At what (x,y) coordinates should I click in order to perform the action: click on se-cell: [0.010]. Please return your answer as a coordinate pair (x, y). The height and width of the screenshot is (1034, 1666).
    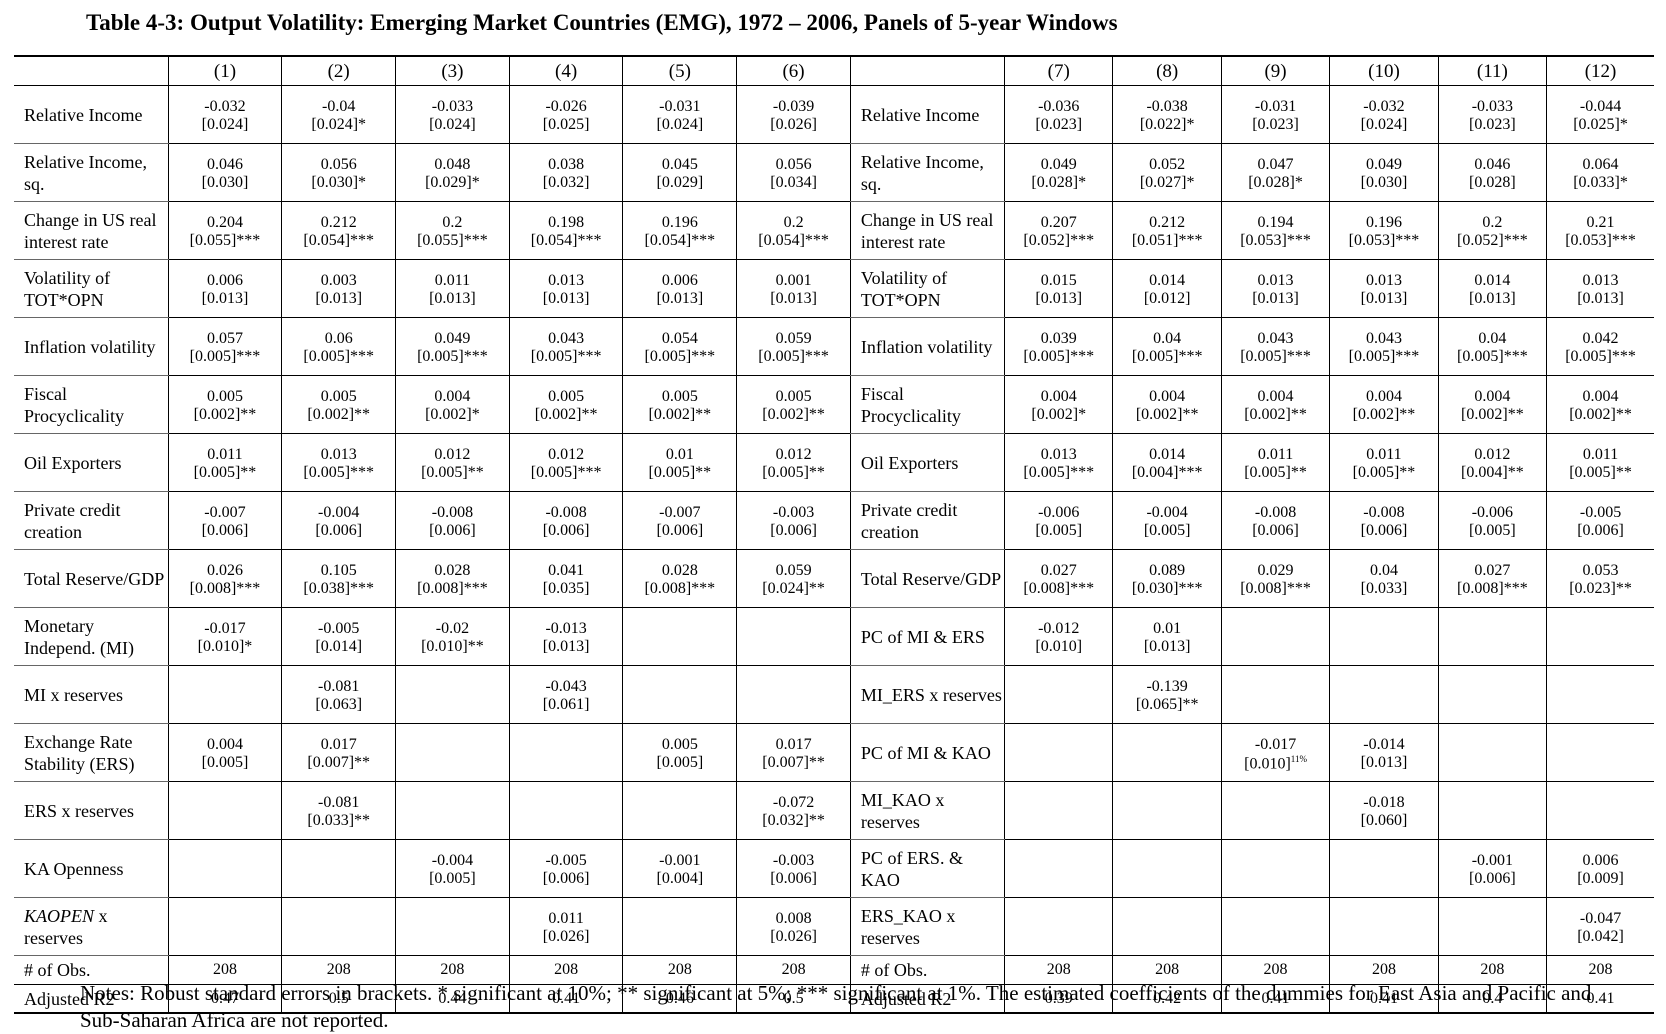
    Looking at the image, I should click on (1059, 652).